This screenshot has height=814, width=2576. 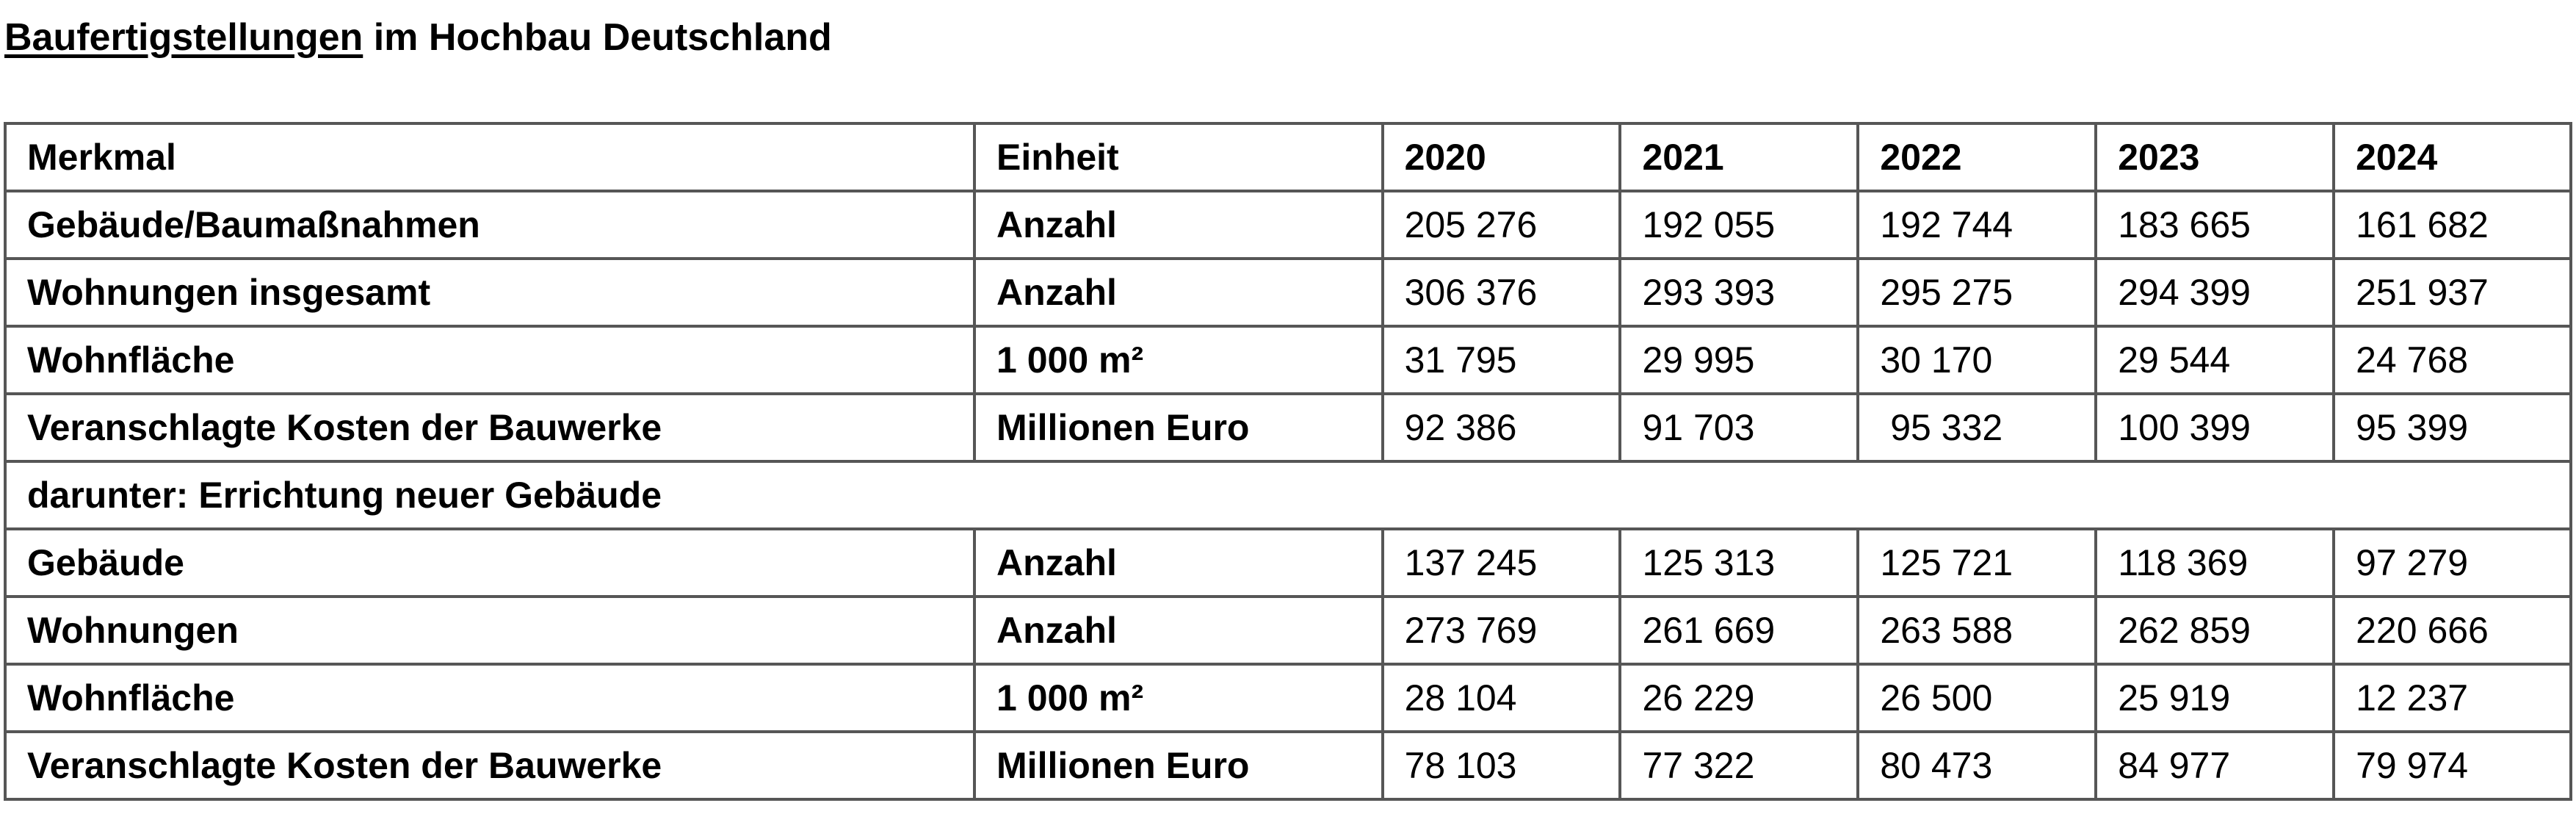 I want to click on row-label: Gebäude, so click(x=490, y=563).